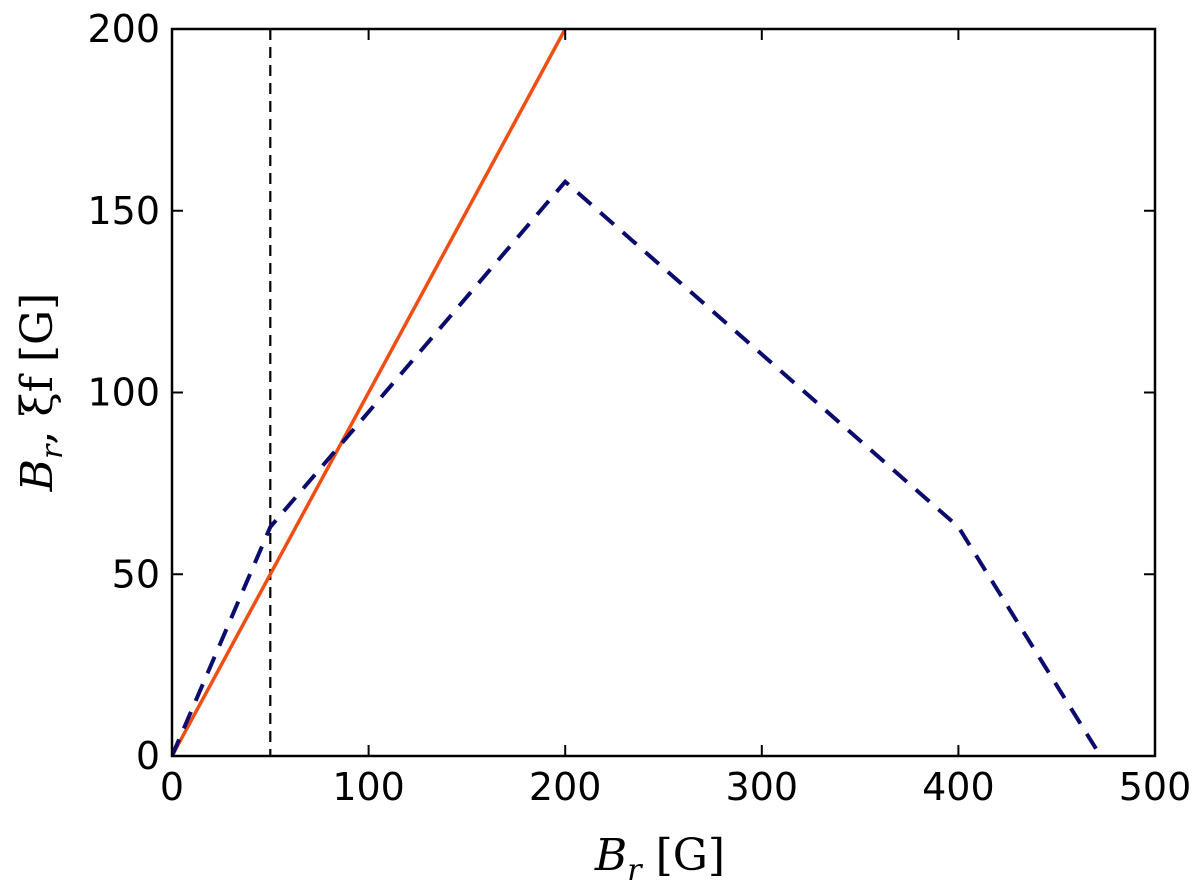 The width and height of the screenshot is (1200, 883). What do you see at coordinates (659, 856) in the screenshot?
I see `x-axis-label: Br [G]` at bounding box center [659, 856].